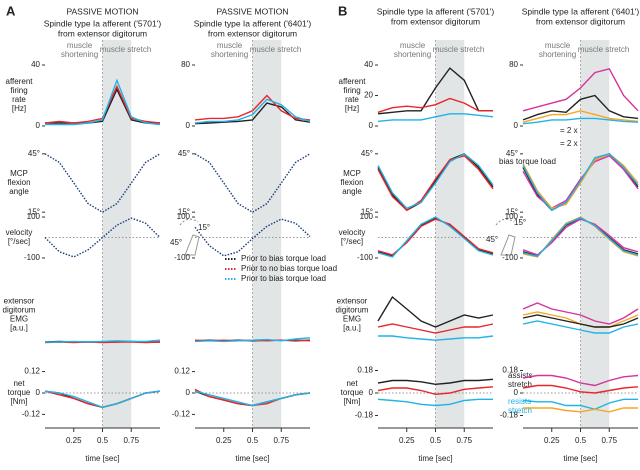  Describe the element at coordinates (352, 191) in the screenshot. I see `y-label: angle` at that location.